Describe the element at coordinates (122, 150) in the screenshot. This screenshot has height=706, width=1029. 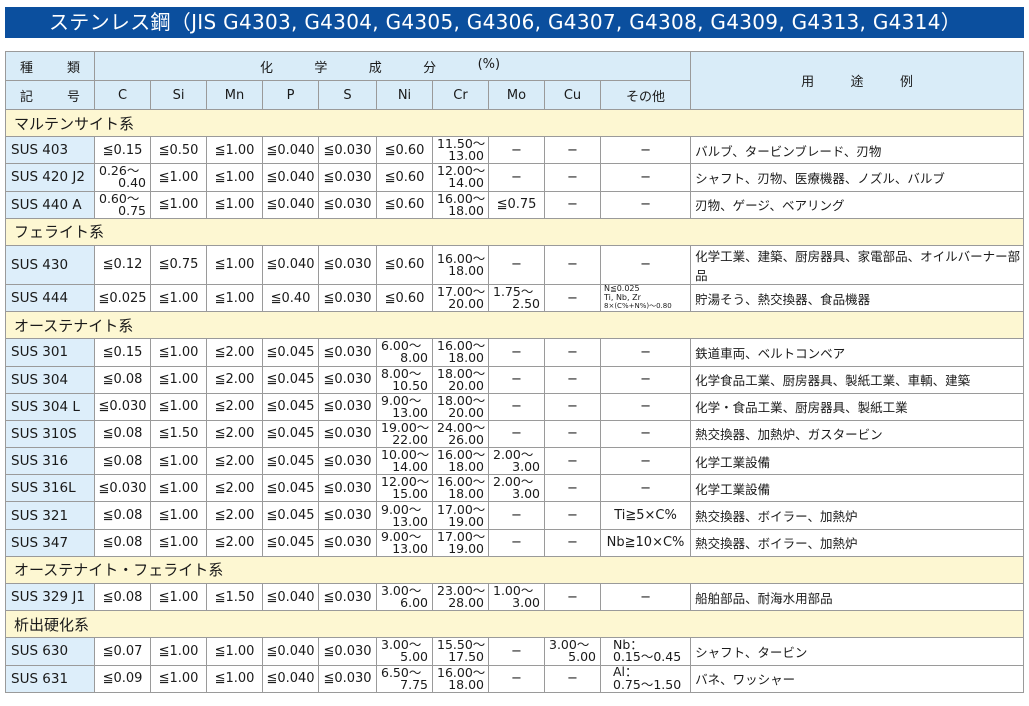
I see `value-cell: ≦0.15` at that location.